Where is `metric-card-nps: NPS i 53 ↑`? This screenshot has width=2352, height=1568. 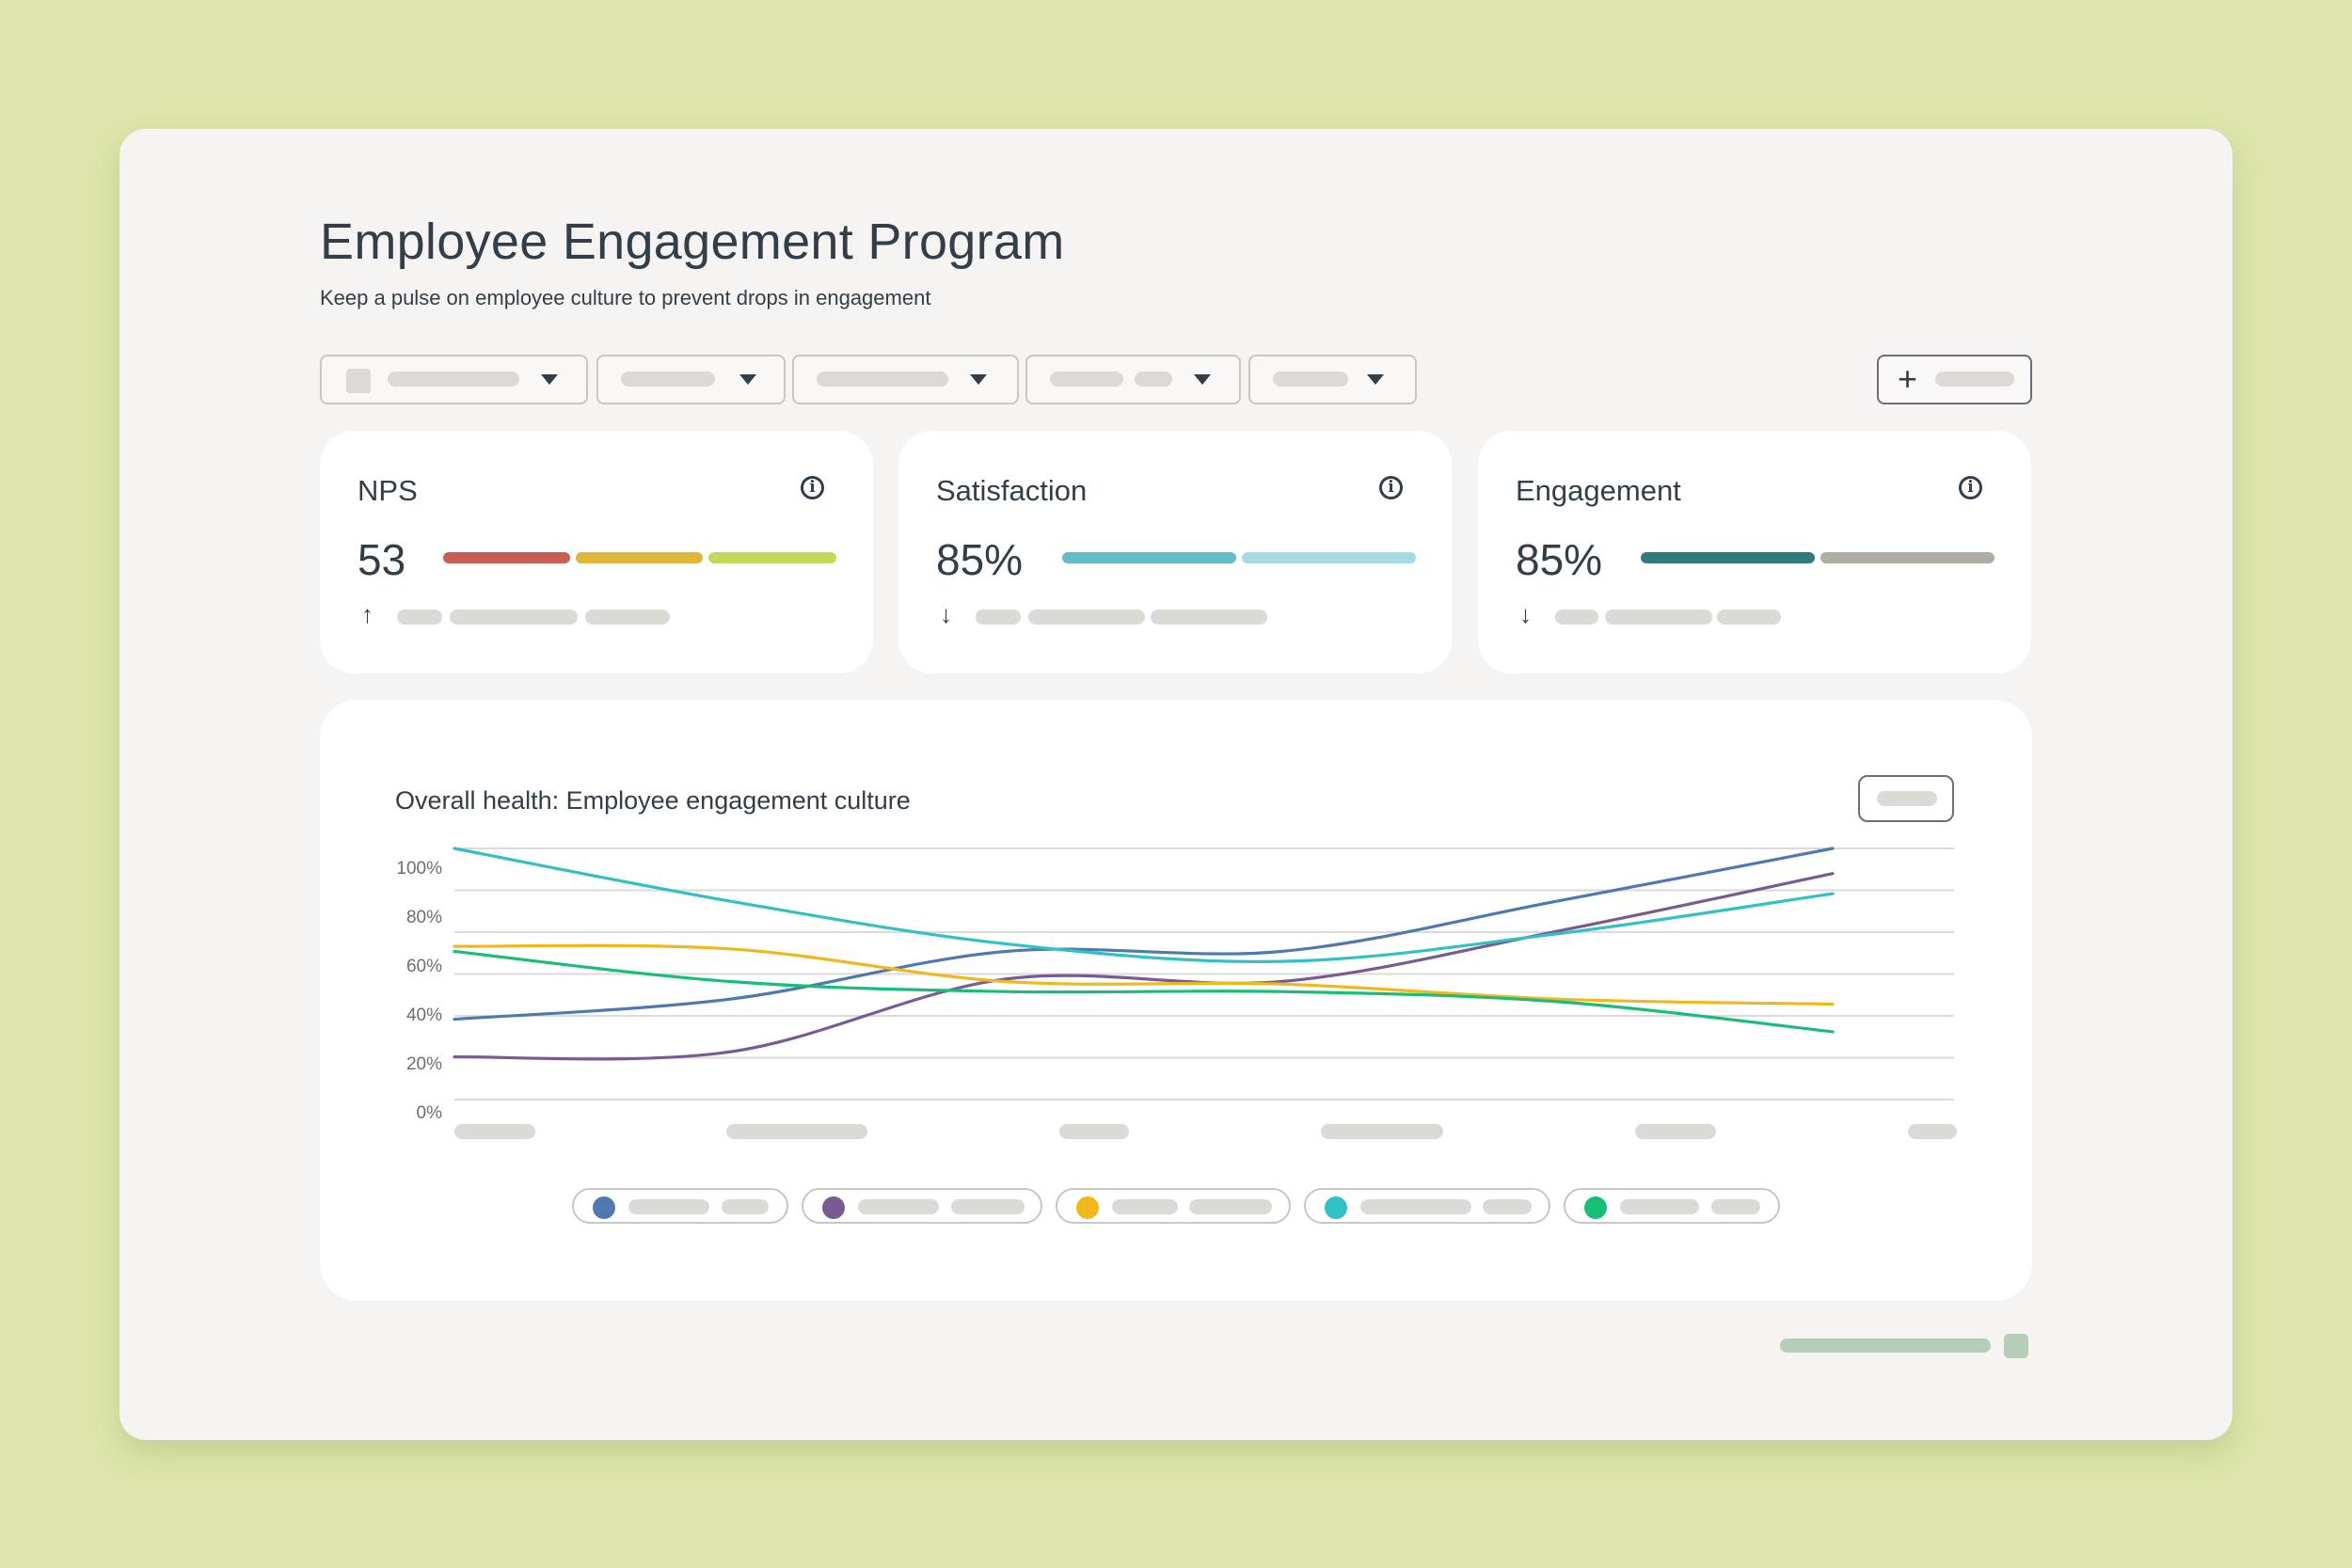
metric-card-nps: NPS i 53 ↑ is located at coordinates (596, 552).